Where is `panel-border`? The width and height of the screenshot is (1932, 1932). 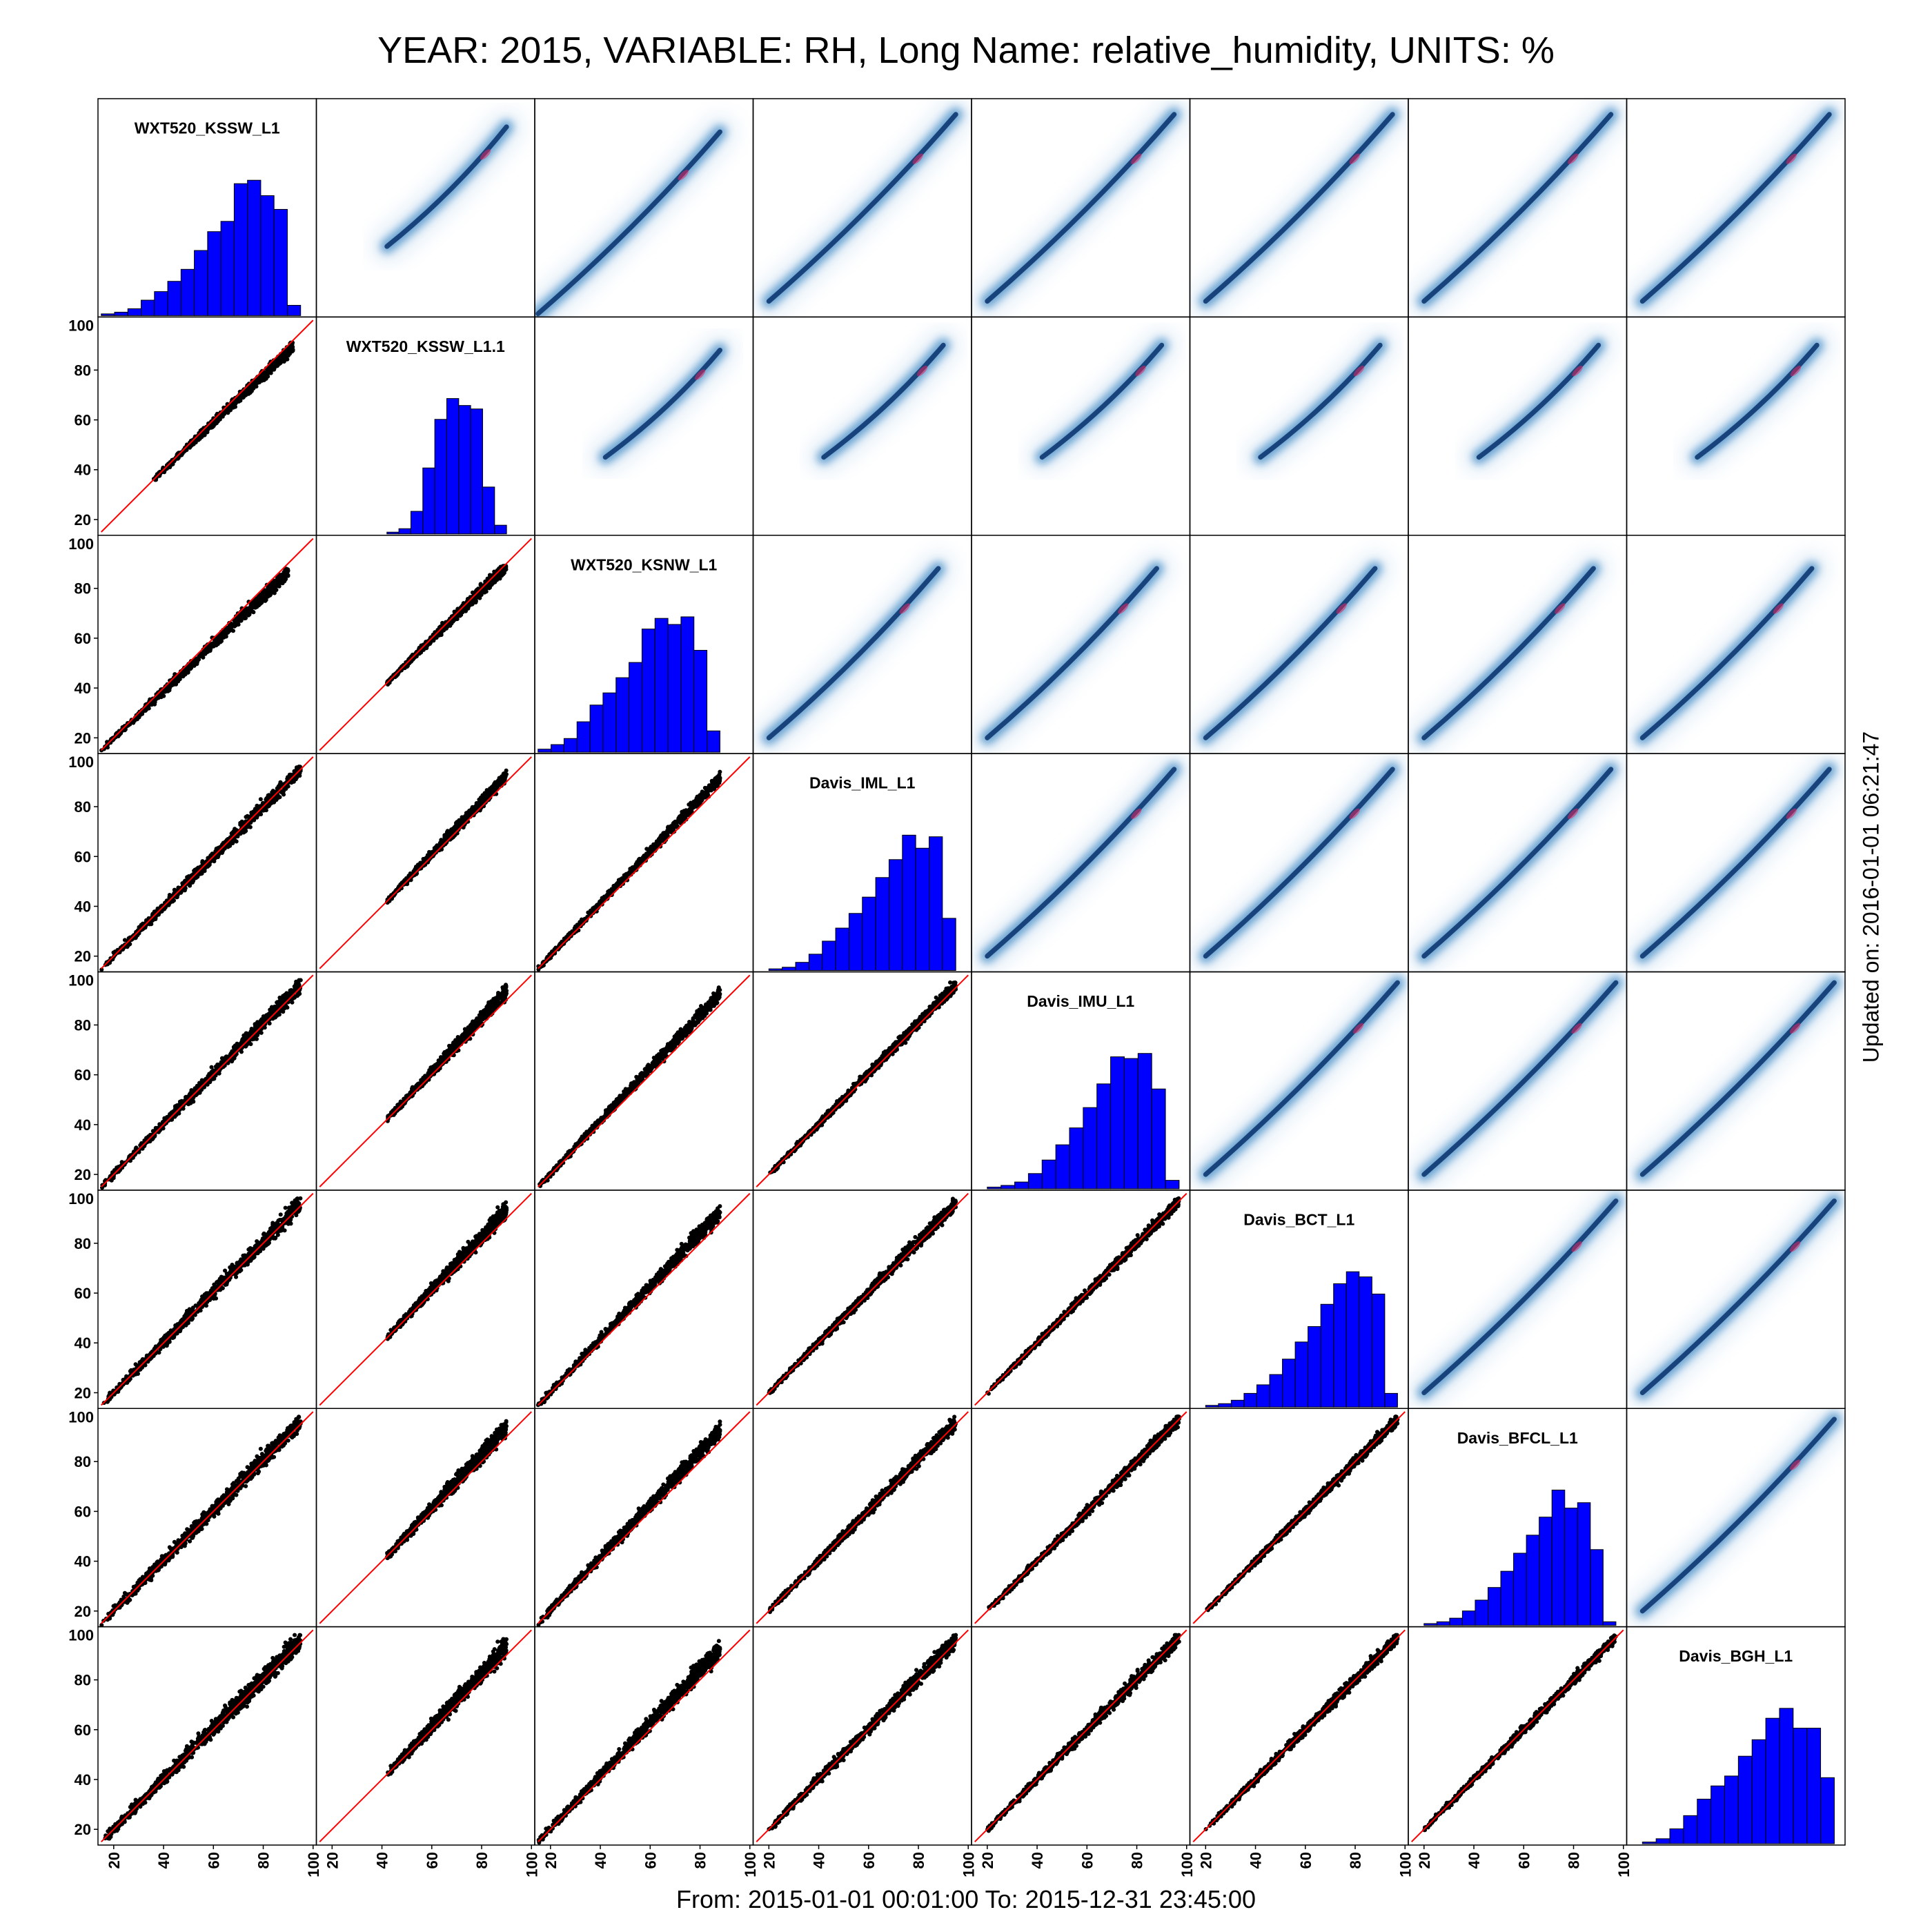 panel-border is located at coordinates (1736, 1736).